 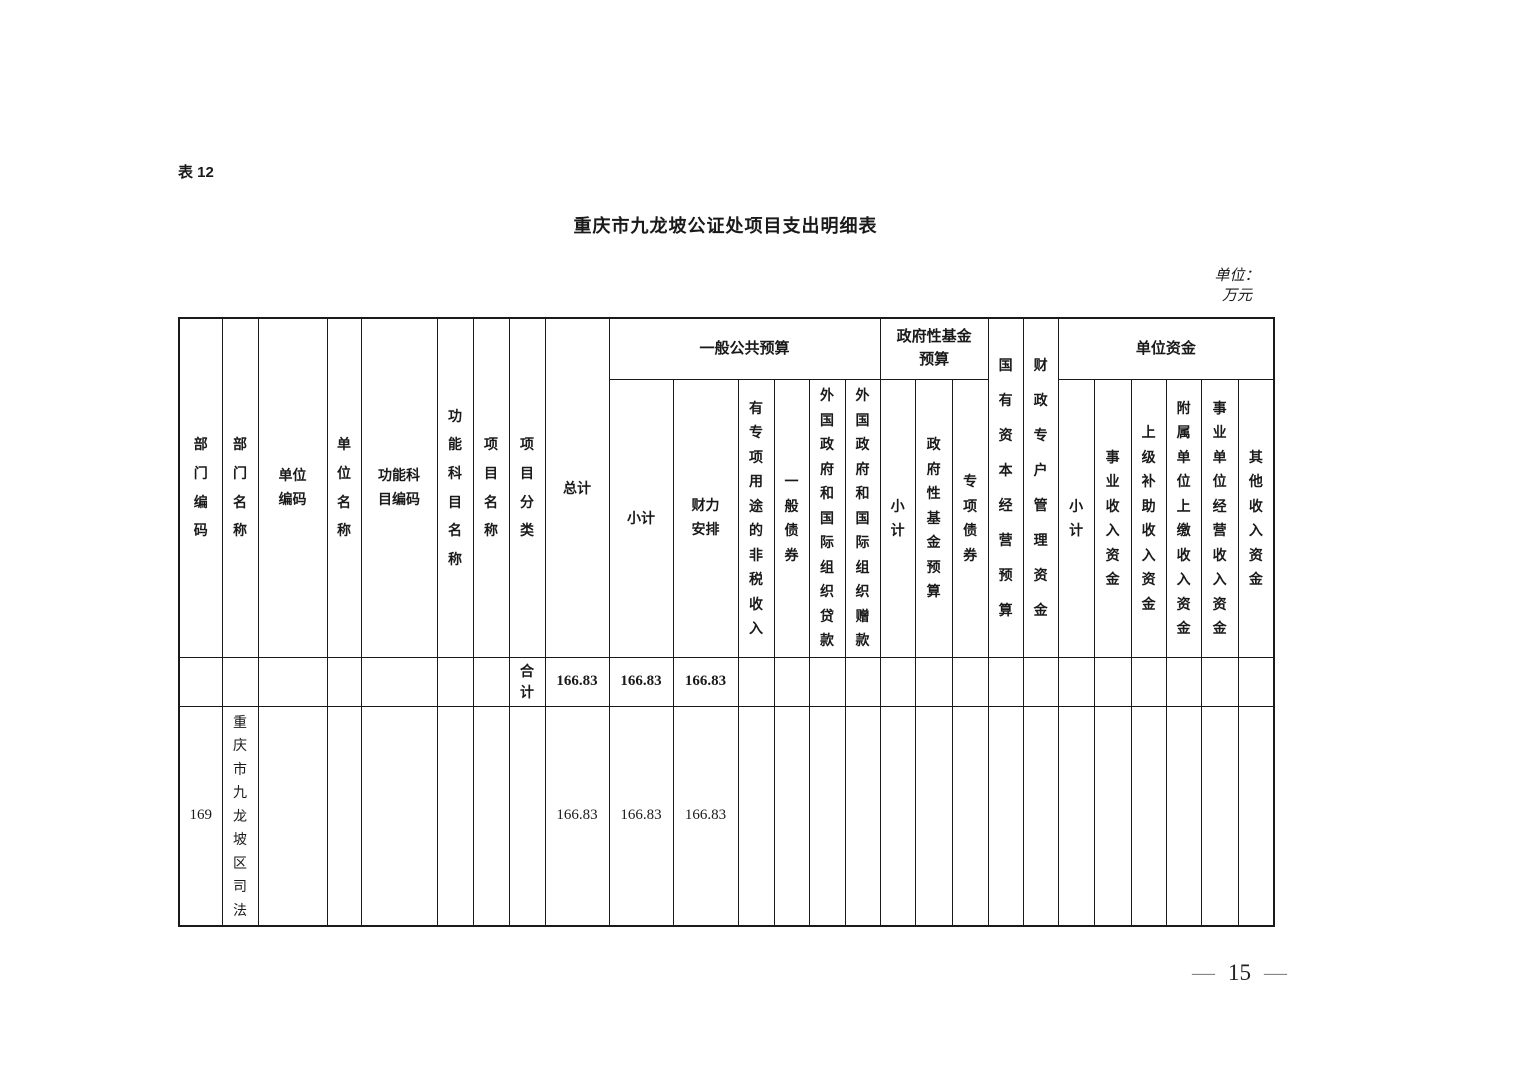 I want to click on doc-title: 重庆市九龙坡公证处项目支出明细表, so click(x=725, y=226).